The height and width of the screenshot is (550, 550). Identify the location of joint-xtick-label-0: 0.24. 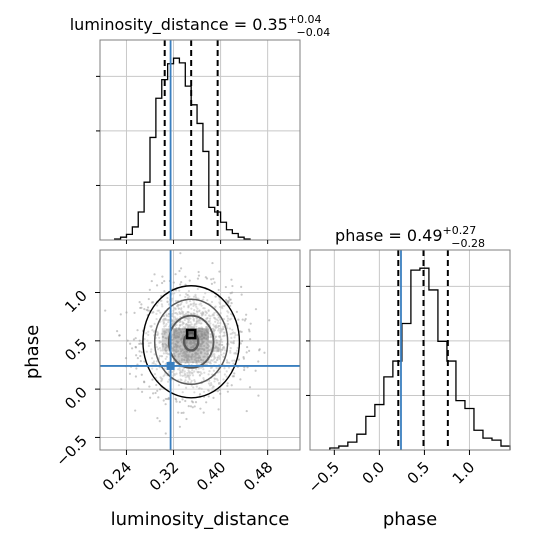
(117, 476).